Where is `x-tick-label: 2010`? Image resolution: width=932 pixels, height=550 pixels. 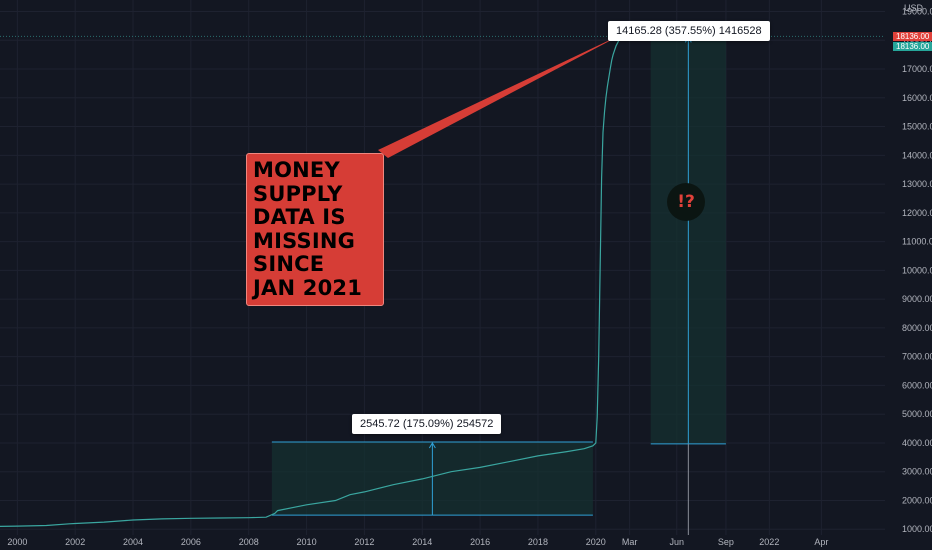 x-tick-label: 2010 is located at coordinates (307, 542).